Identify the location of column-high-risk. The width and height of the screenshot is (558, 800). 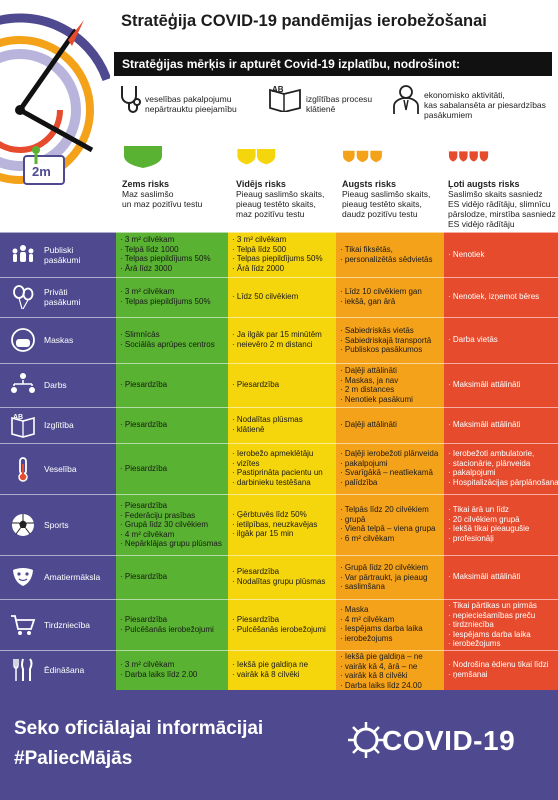
(390, 461).